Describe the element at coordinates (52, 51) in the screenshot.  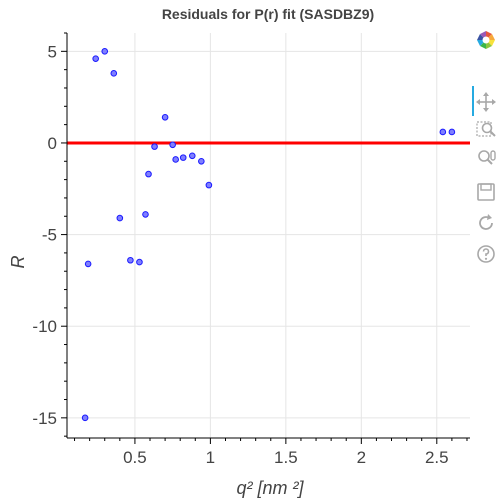
I see `y-tick-label: 5` at that location.